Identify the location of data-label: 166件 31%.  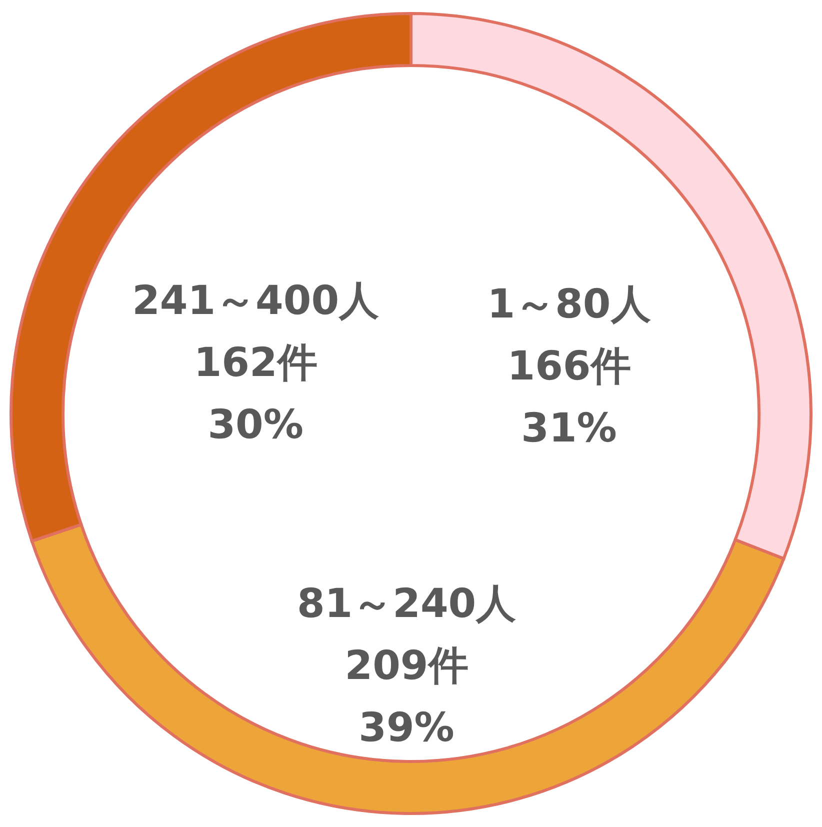
(569, 397).